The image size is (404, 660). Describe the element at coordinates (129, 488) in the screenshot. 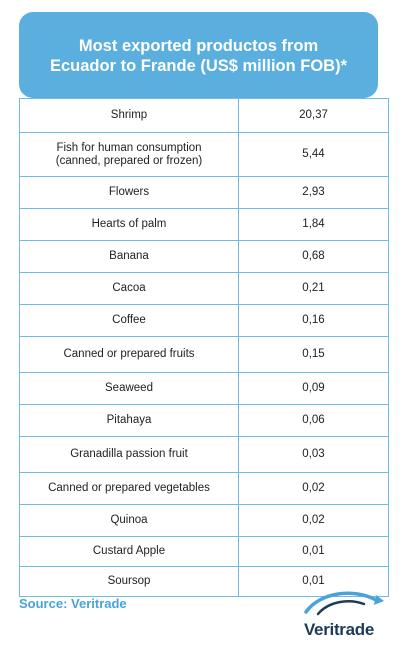

I see `product-cell: Canned or prepared vegetables` at that location.